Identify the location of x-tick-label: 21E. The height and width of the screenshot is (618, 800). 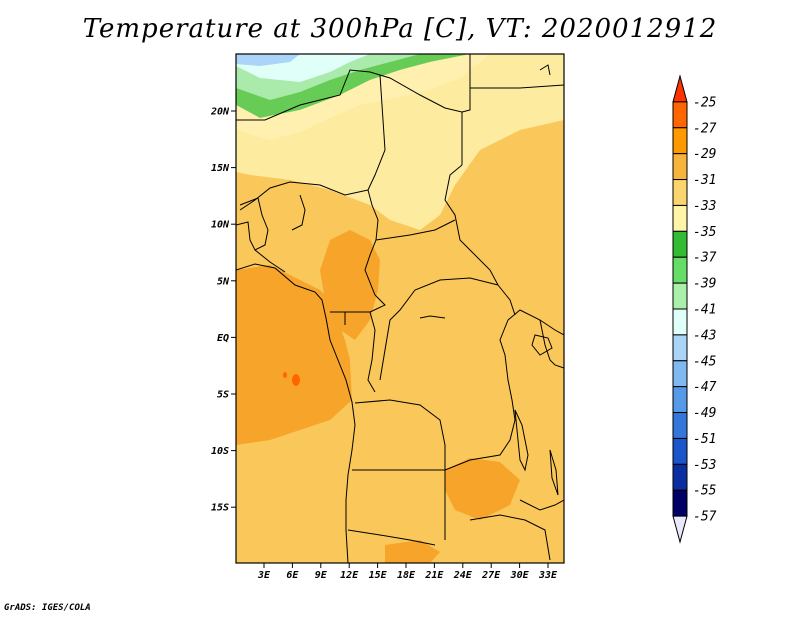
(434, 575).